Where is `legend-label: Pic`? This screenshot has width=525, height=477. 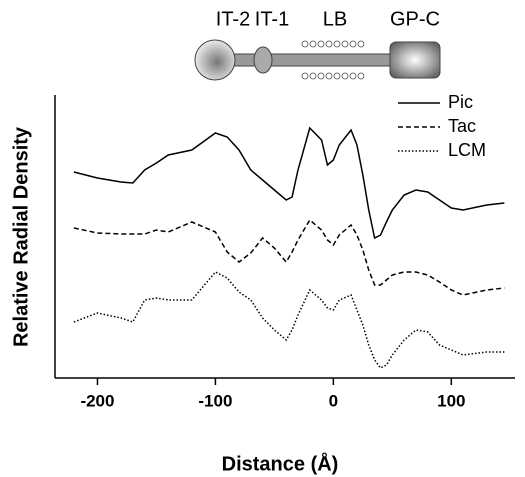
legend-label: Pic is located at coordinates (460, 102).